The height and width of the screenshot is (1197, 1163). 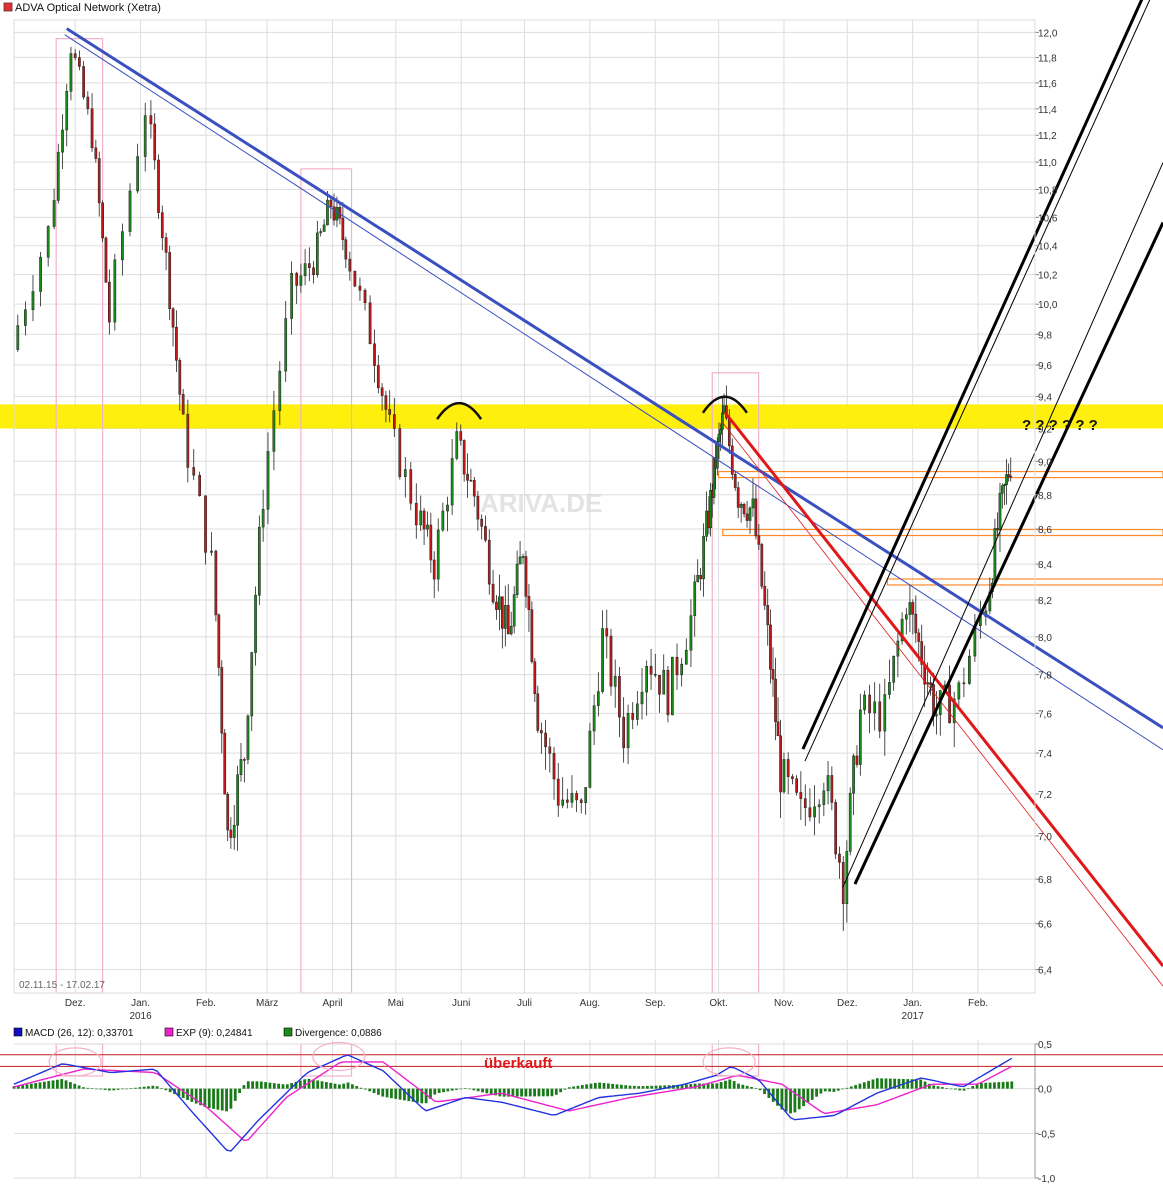 What do you see at coordinates (1045, 971) in the screenshot?
I see `price-tick-label: 6,4` at bounding box center [1045, 971].